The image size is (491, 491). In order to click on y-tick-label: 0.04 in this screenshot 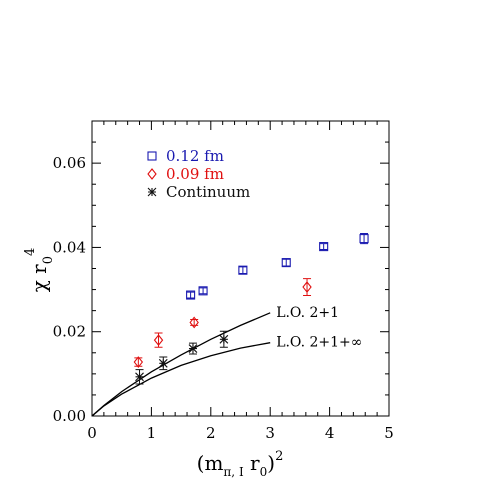, I will do `click(69, 247)`.